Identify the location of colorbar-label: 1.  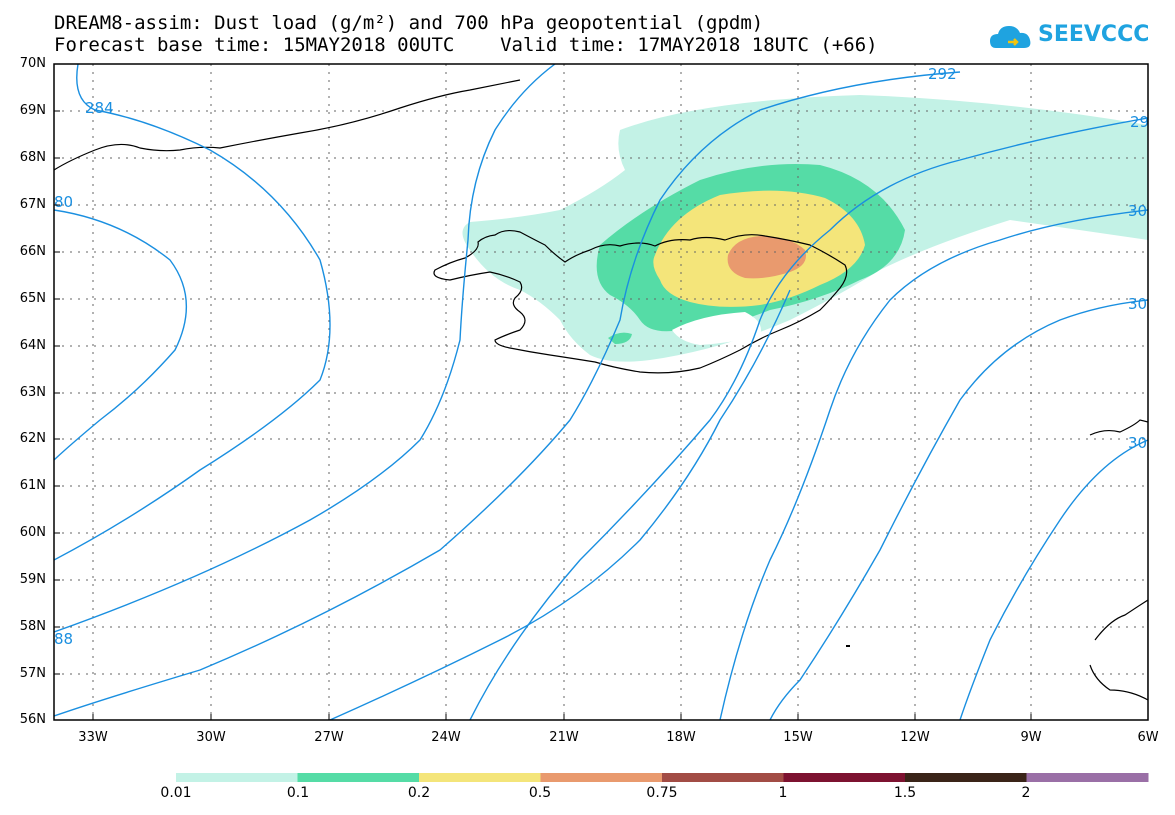
(783, 793).